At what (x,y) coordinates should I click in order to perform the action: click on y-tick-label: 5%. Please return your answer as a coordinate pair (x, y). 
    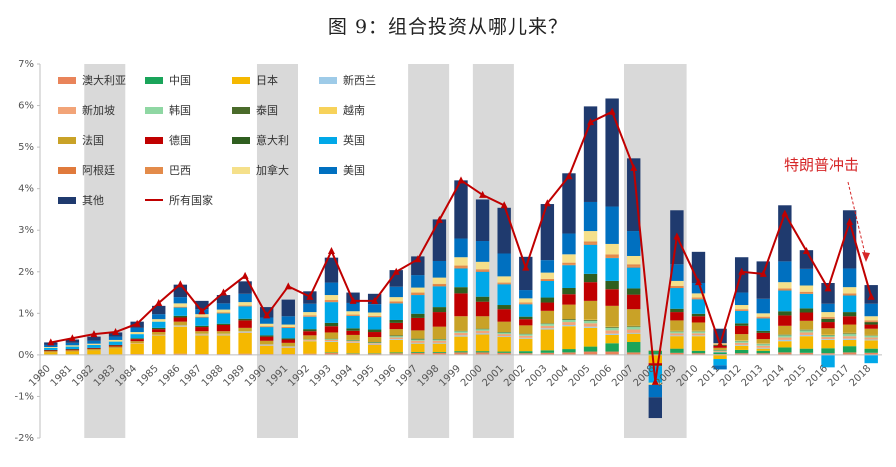
    Looking at the image, I should click on (26, 147).